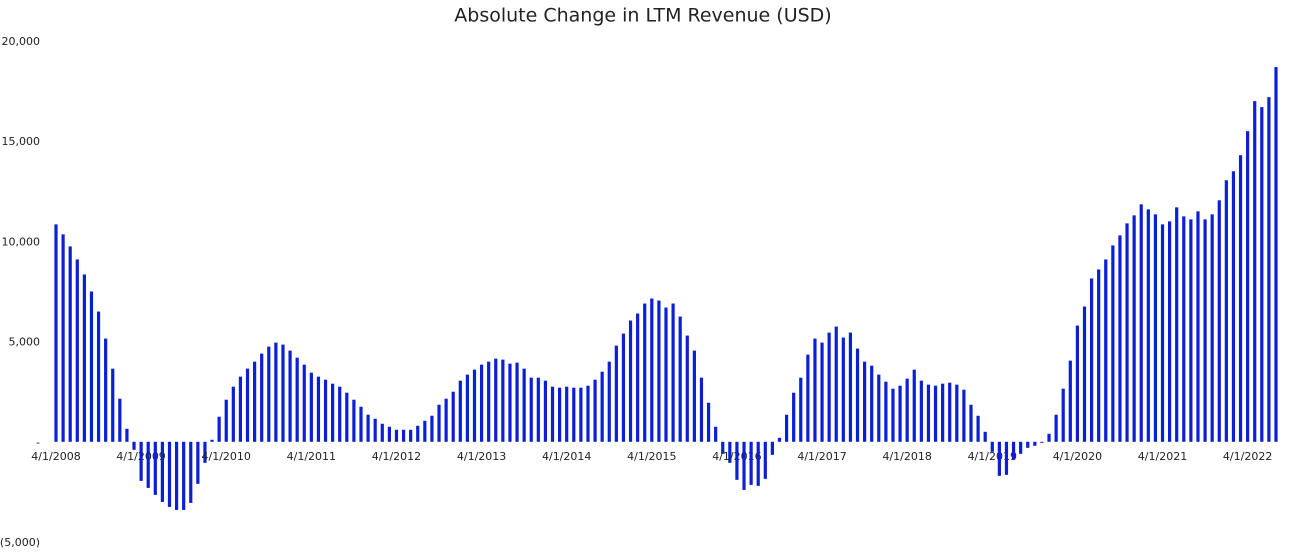  What do you see at coordinates (642, 16) in the screenshot?
I see `chart-title: Absolute Change in LTM Revenue (USD)` at bounding box center [642, 16].